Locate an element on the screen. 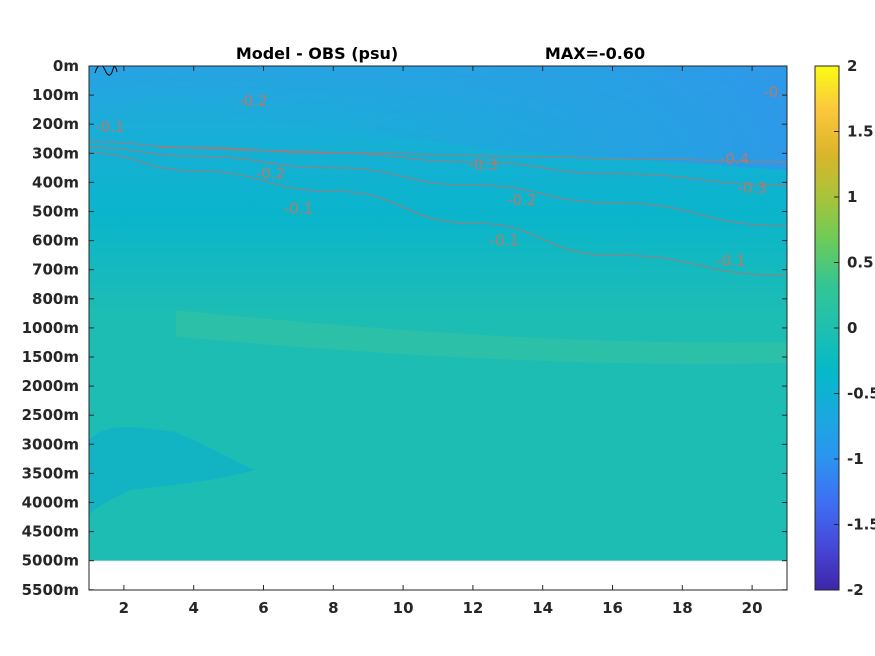  y-tick-label: 600m is located at coordinates (55, 241).